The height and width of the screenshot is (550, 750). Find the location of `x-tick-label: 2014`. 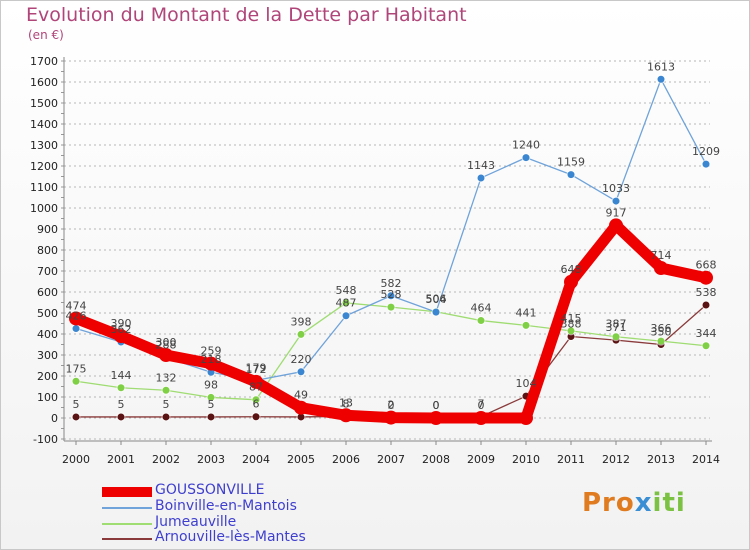

x-tick-label: 2014 is located at coordinates (706, 459).